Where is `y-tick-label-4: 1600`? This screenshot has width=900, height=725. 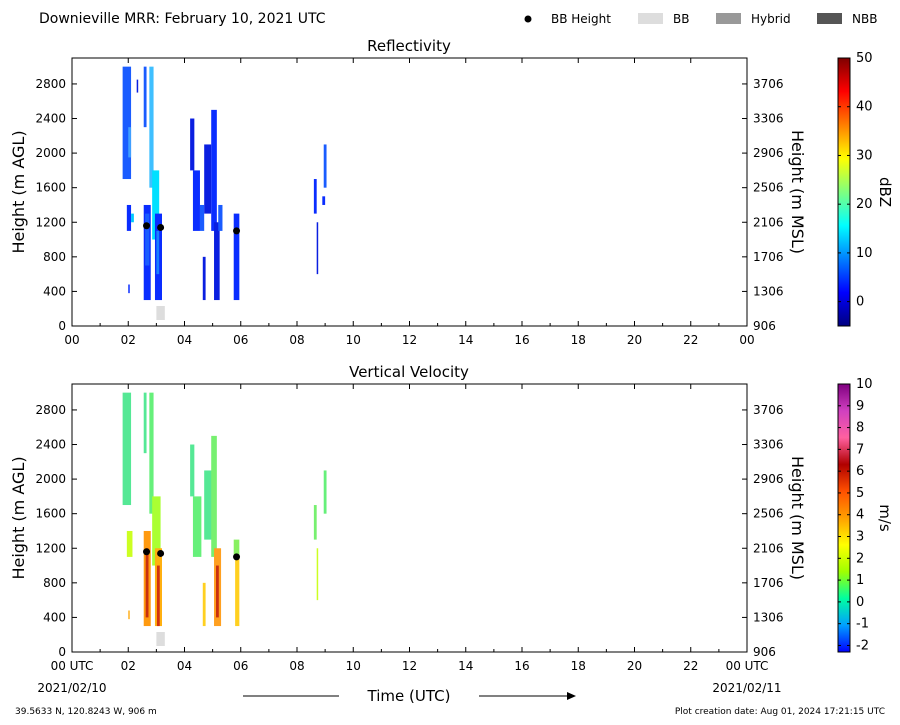
y-tick-label-4: 1600 is located at coordinates (50, 514).